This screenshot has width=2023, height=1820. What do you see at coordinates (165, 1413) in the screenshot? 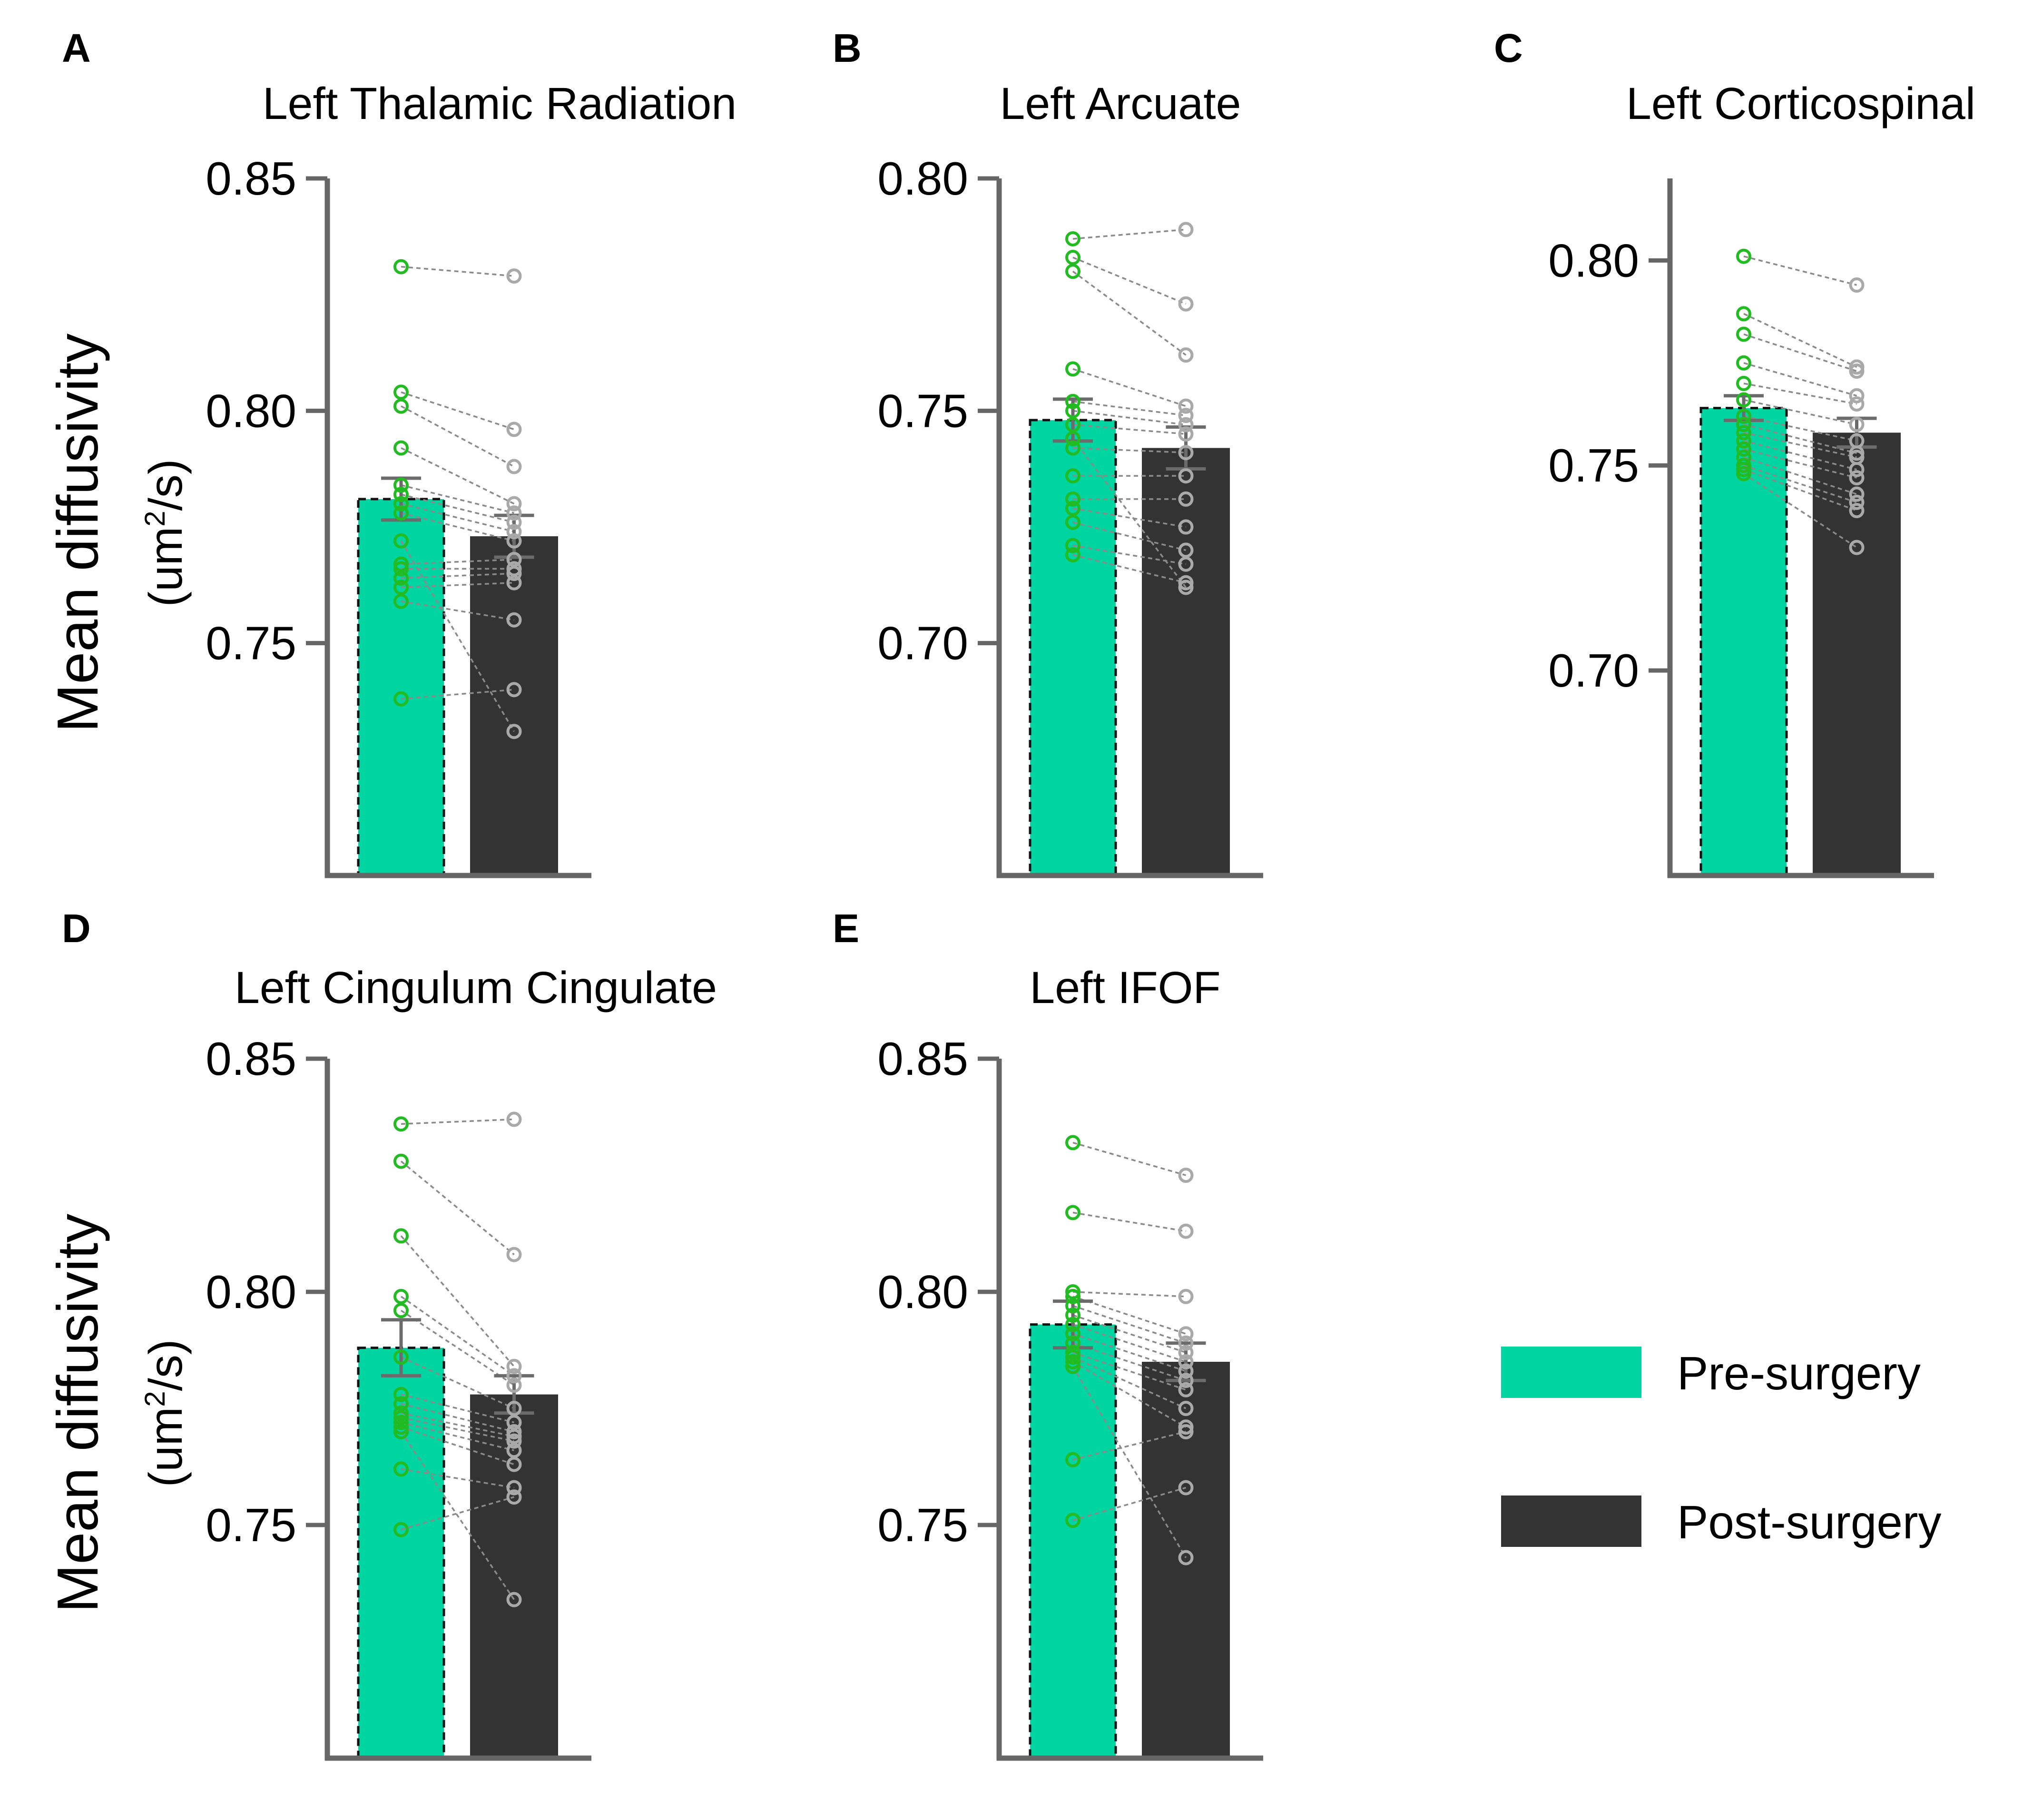
I see `y-axis-unit-bottom: (um2/s)` at bounding box center [165, 1413].